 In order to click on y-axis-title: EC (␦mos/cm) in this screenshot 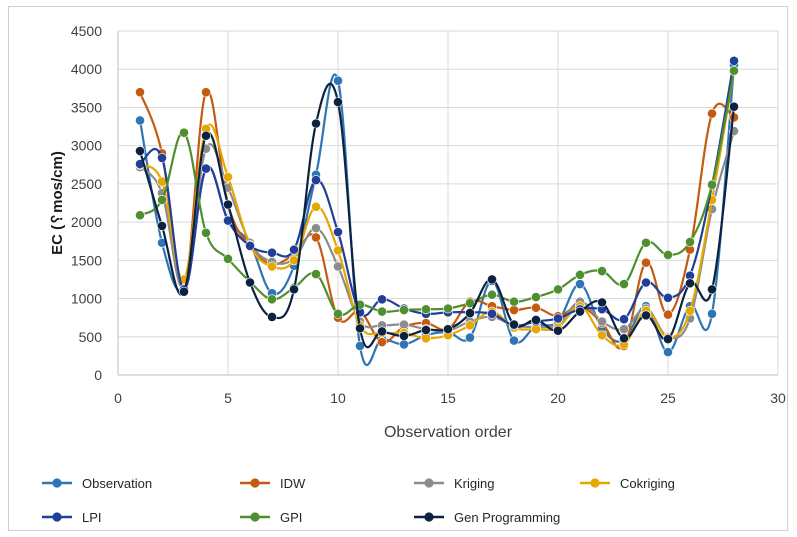, I will do `click(57, 203)`.